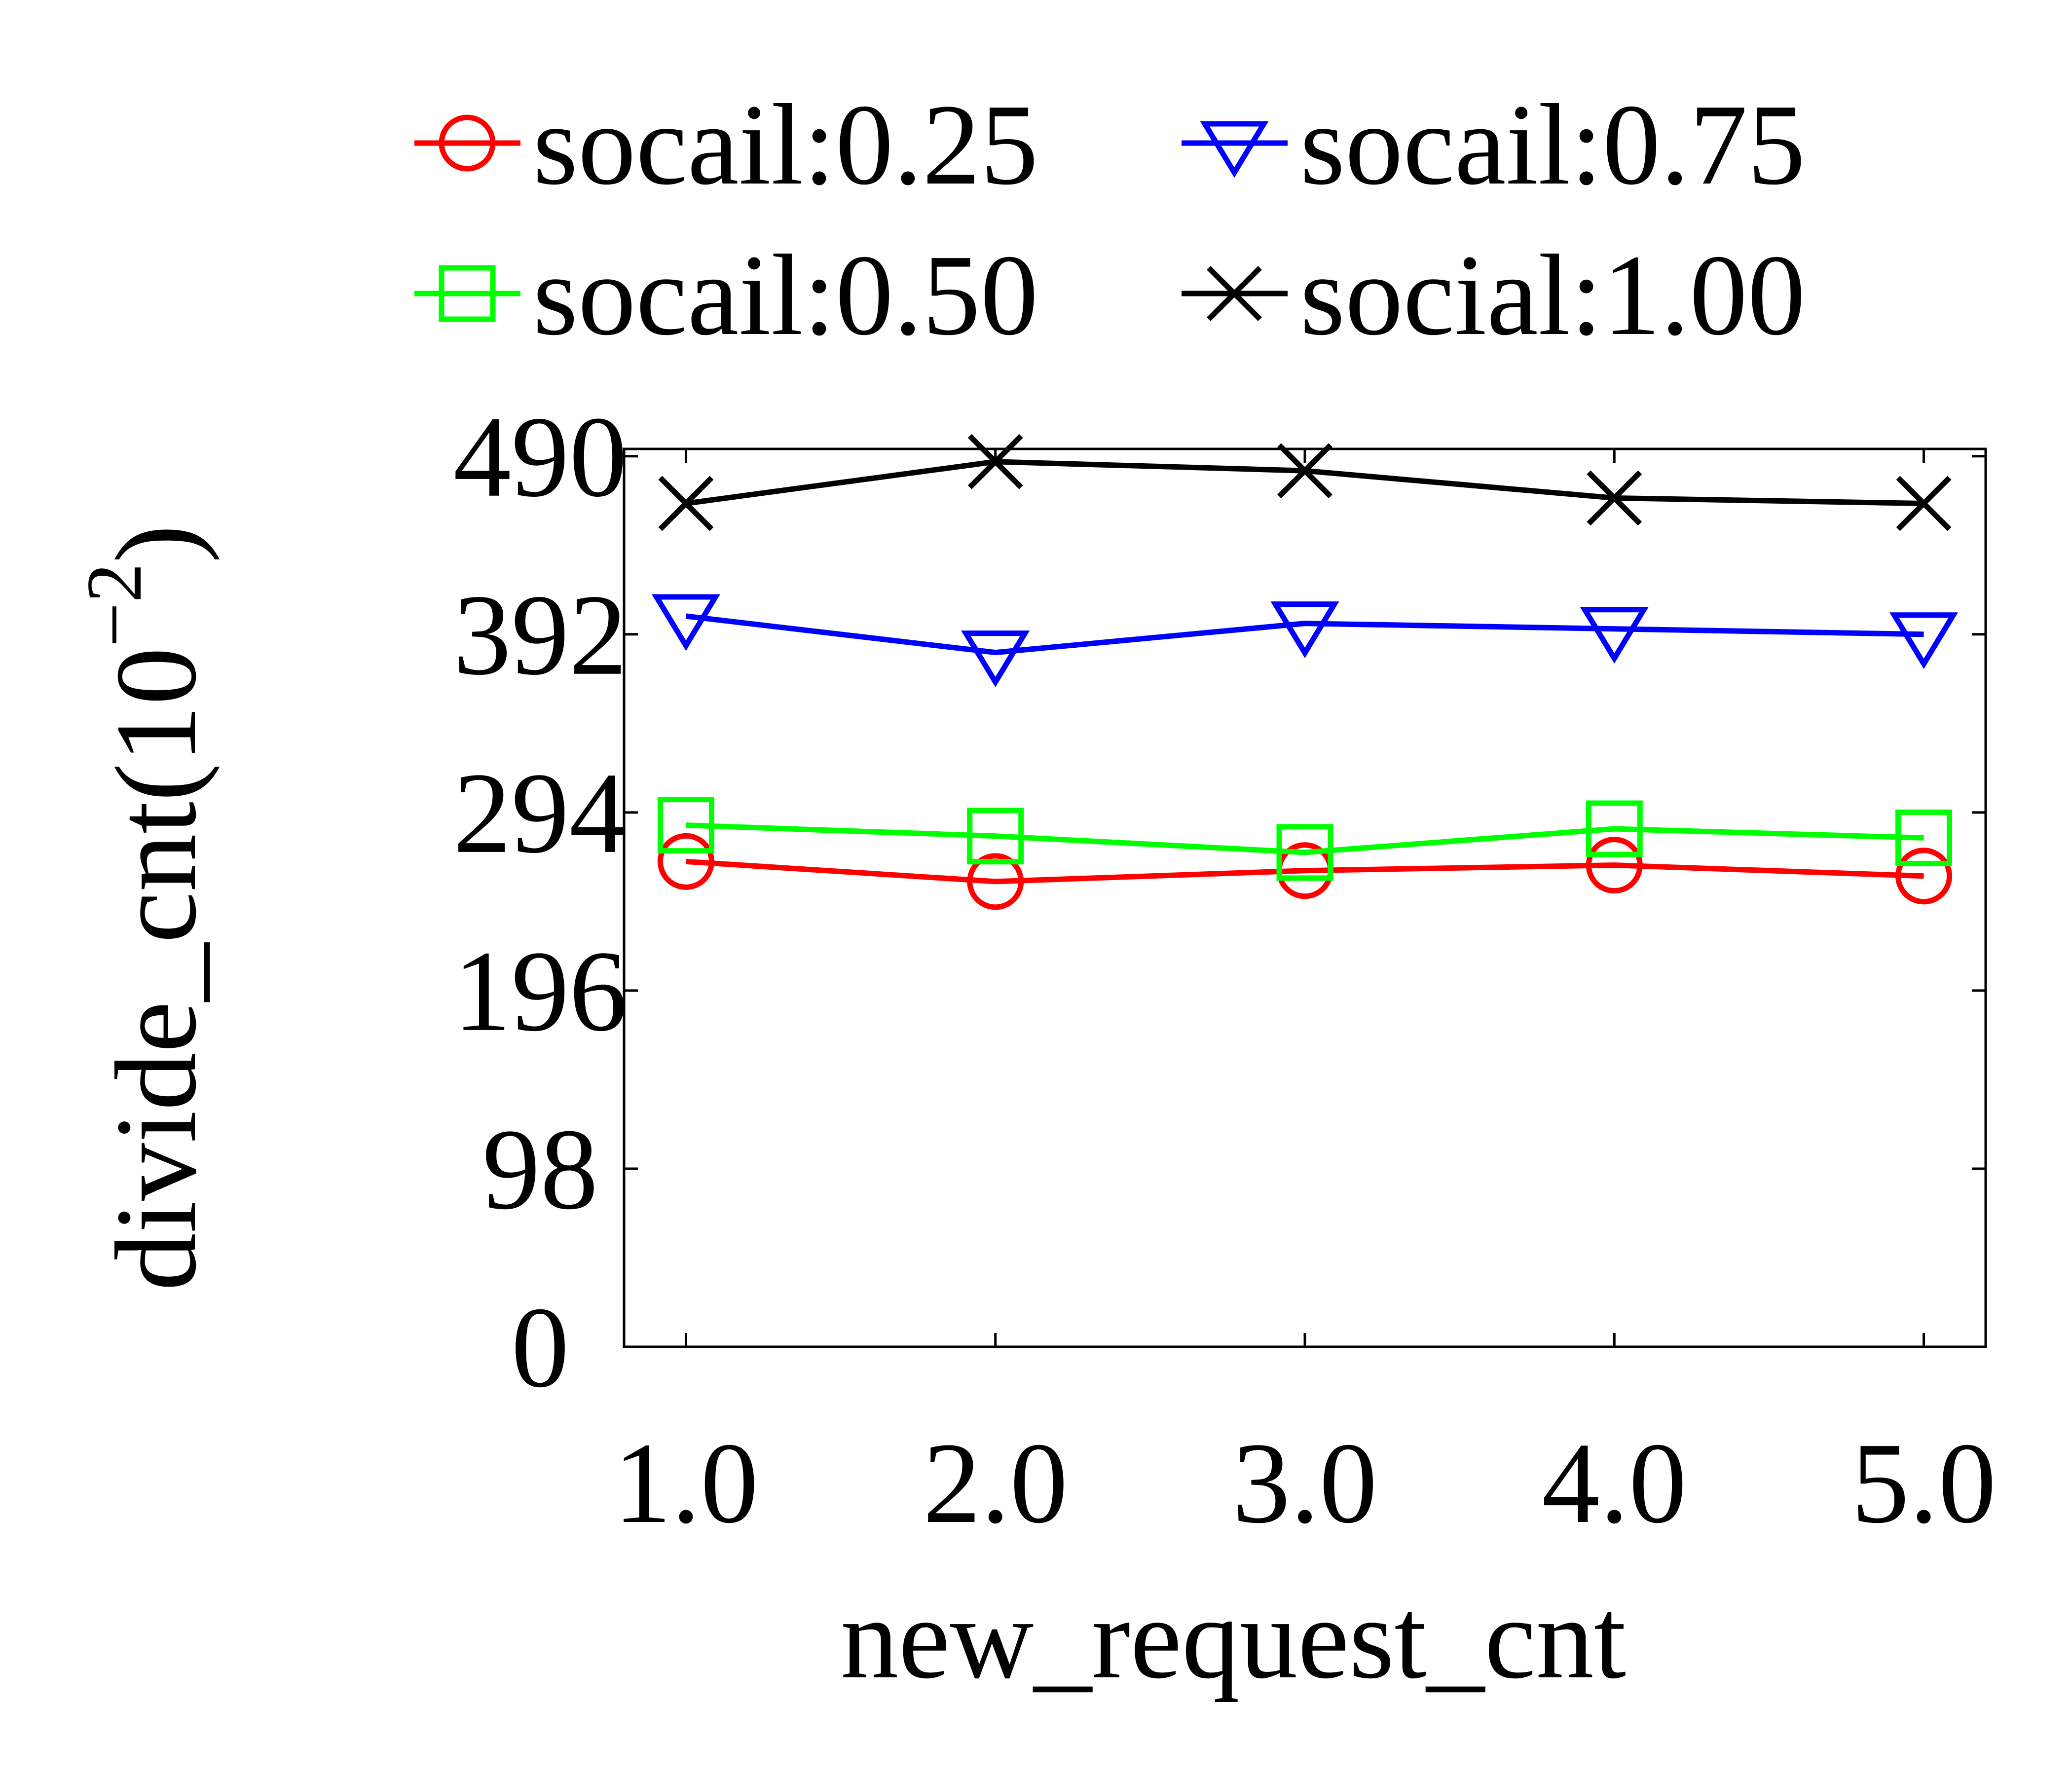 Image resolution: width=2072 pixels, height=1776 pixels. What do you see at coordinates (1233, 1638) in the screenshot?
I see `x-axis-title: new_request_cnt` at bounding box center [1233, 1638].